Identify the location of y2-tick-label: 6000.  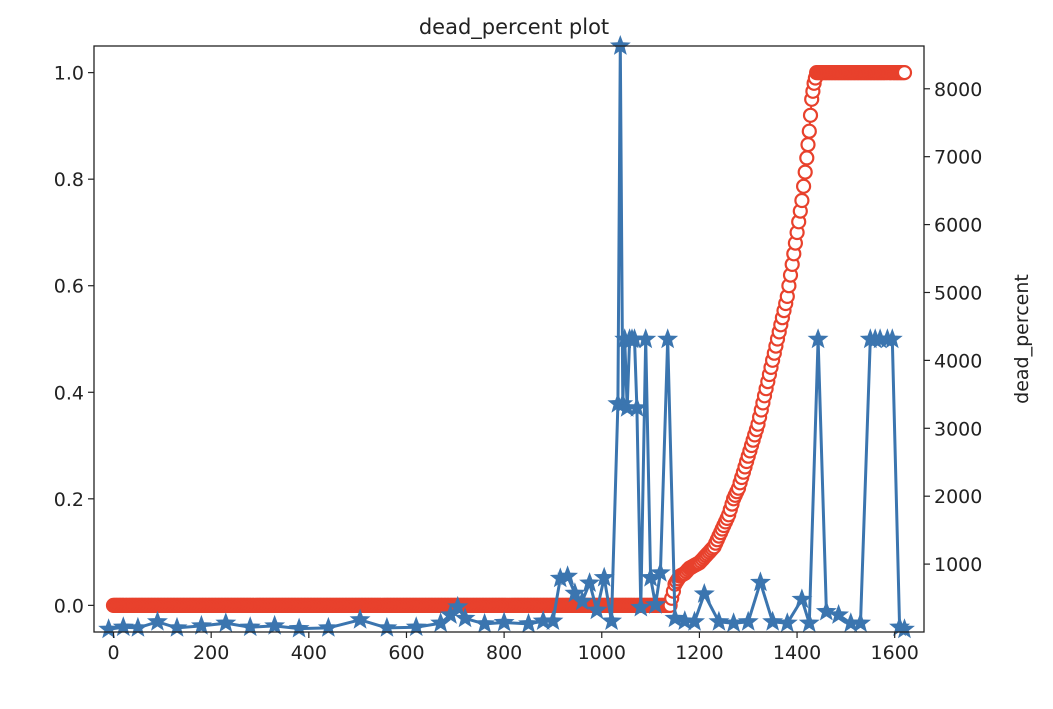
(958, 226).